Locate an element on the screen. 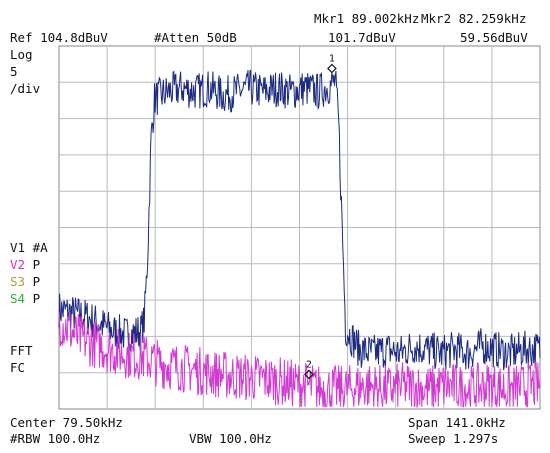 The width and height of the screenshot is (550, 453). trace-s3-label: S3 P is located at coordinates (25, 282).